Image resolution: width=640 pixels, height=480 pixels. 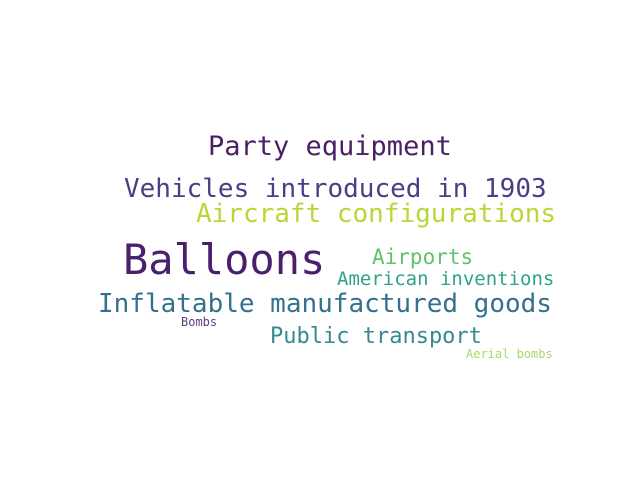 I want to click on word-party-equipment: Party equipment, so click(x=330, y=146).